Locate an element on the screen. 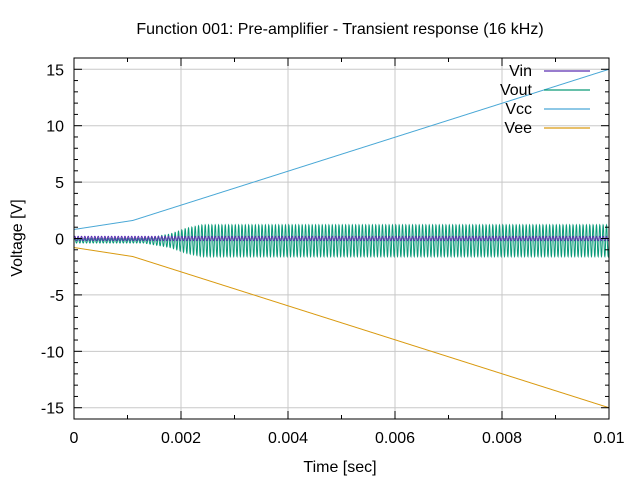 Image resolution: width=640 pixels, height=480 pixels. y-axis-label: Voltage [V] is located at coordinates (17, 237).